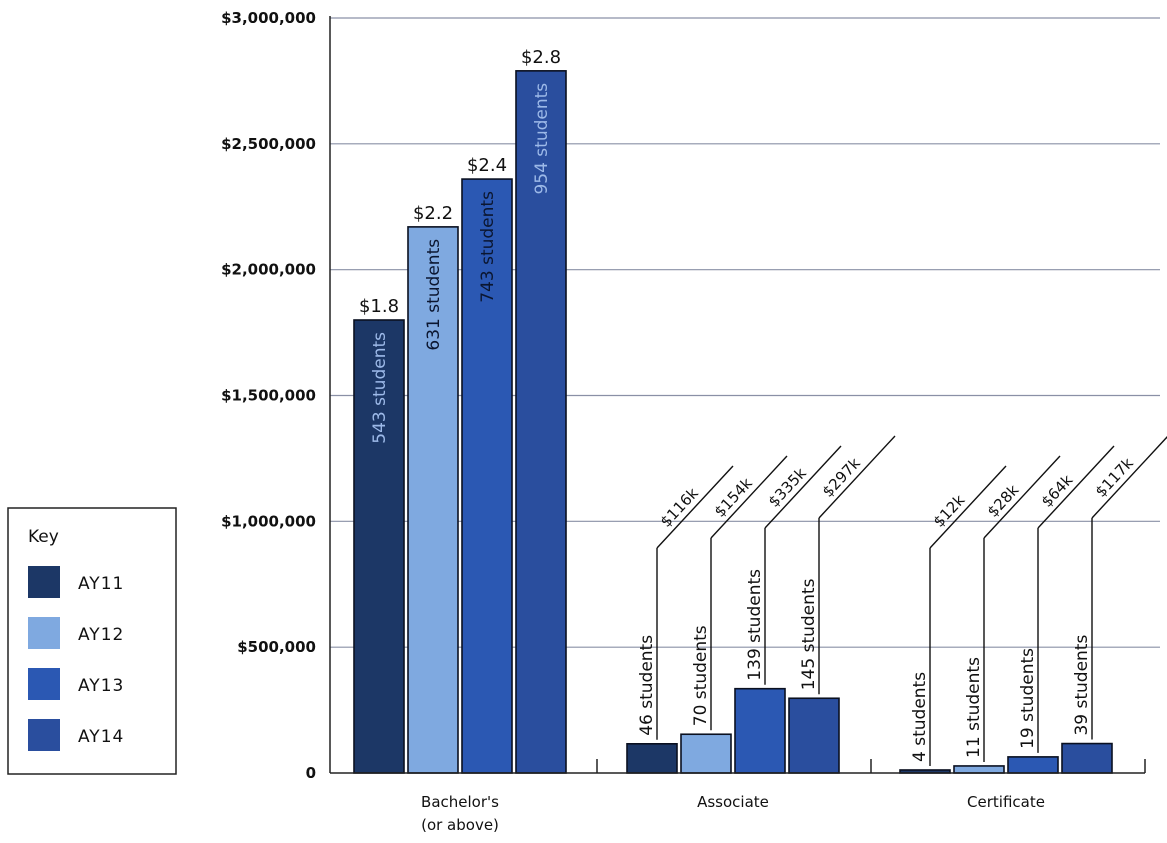 This screenshot has width=1167, height=843. I want to click on x-category-label: Certificate, so click(1006, 802).